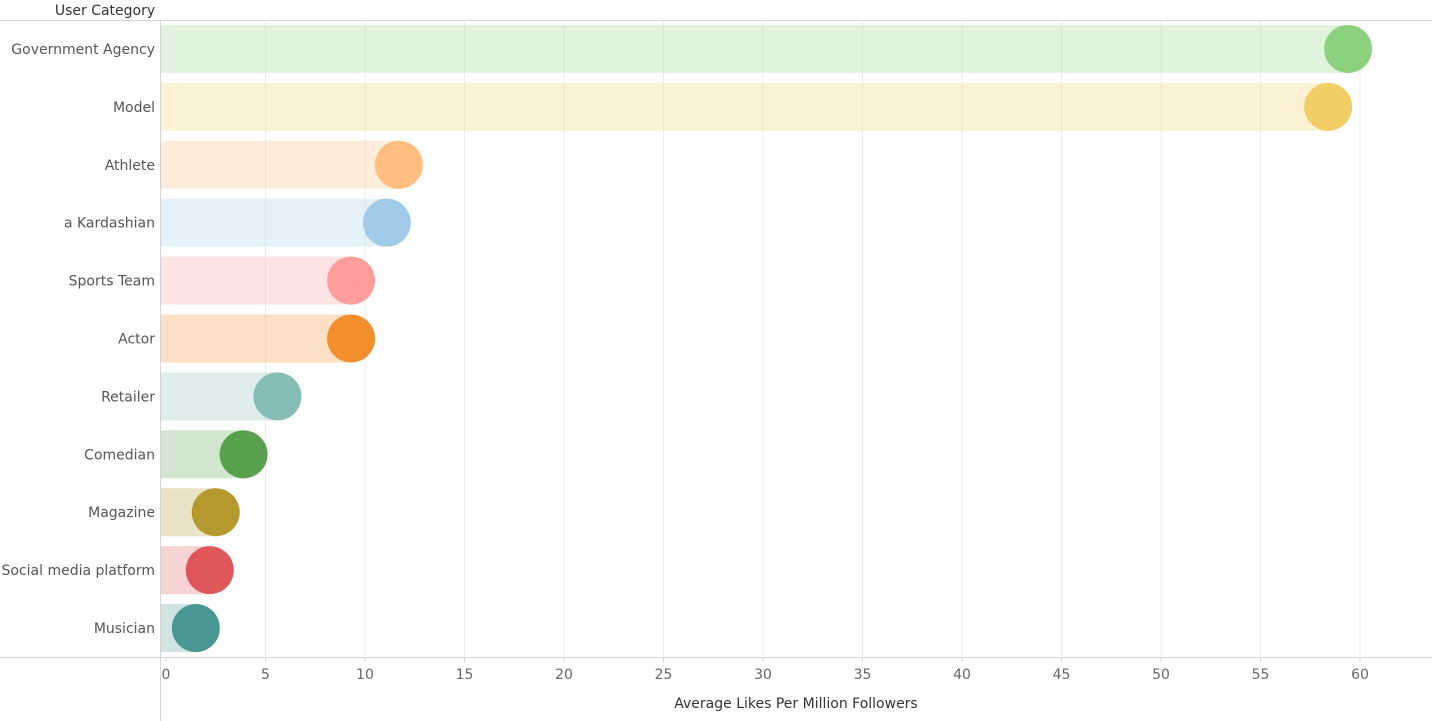 Image resolution: width=1432 pixels, height=721 pixels. I want to click on x-tick-label: 15, so click(465, 675).